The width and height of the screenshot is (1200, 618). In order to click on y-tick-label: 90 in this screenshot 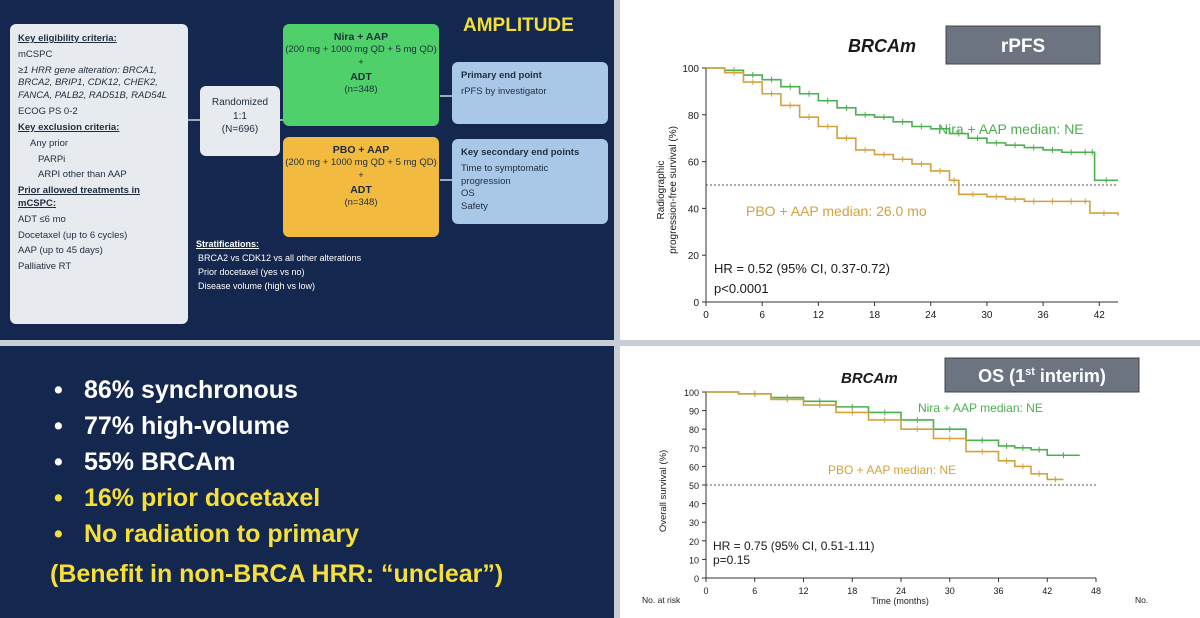, I will do `click(694, 412)`.